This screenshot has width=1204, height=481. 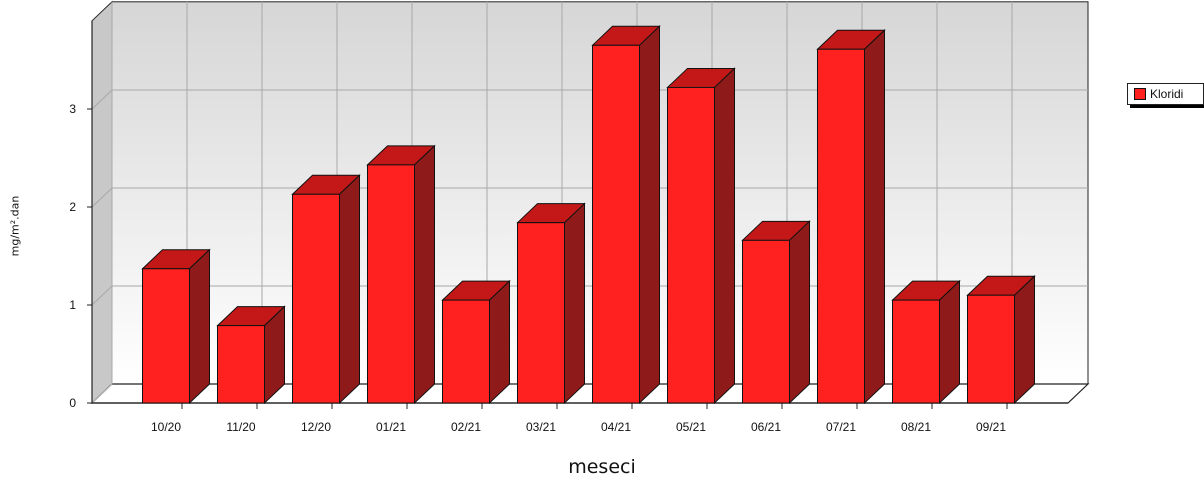 I want to click on x-tick-label: 06/21, so click(x=766, y=427).